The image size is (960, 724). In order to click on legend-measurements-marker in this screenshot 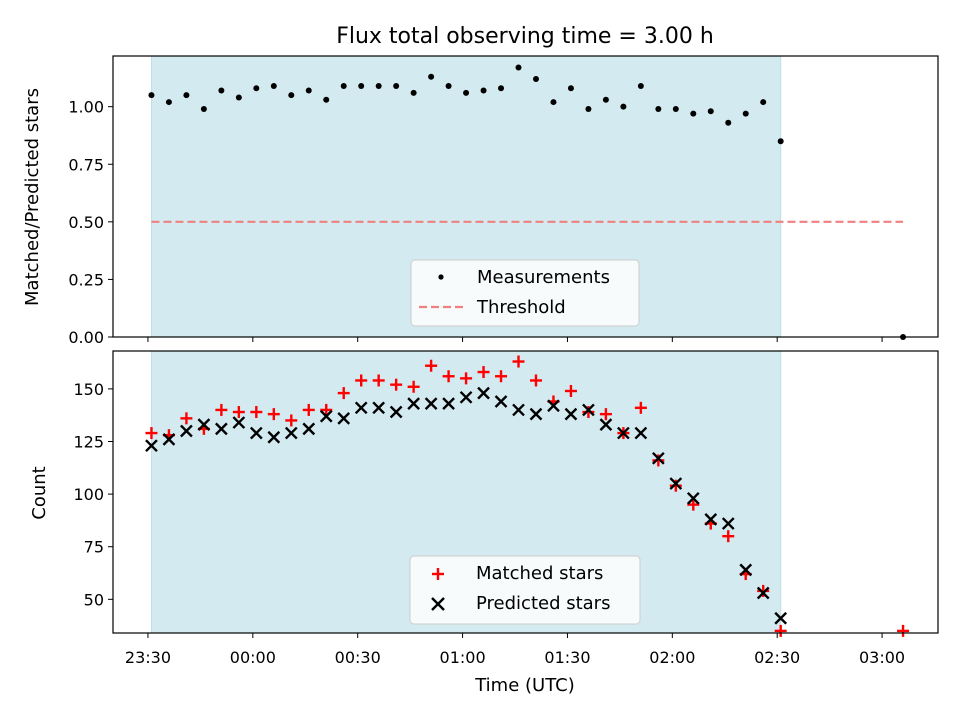, I will do `click(441, 277)`.